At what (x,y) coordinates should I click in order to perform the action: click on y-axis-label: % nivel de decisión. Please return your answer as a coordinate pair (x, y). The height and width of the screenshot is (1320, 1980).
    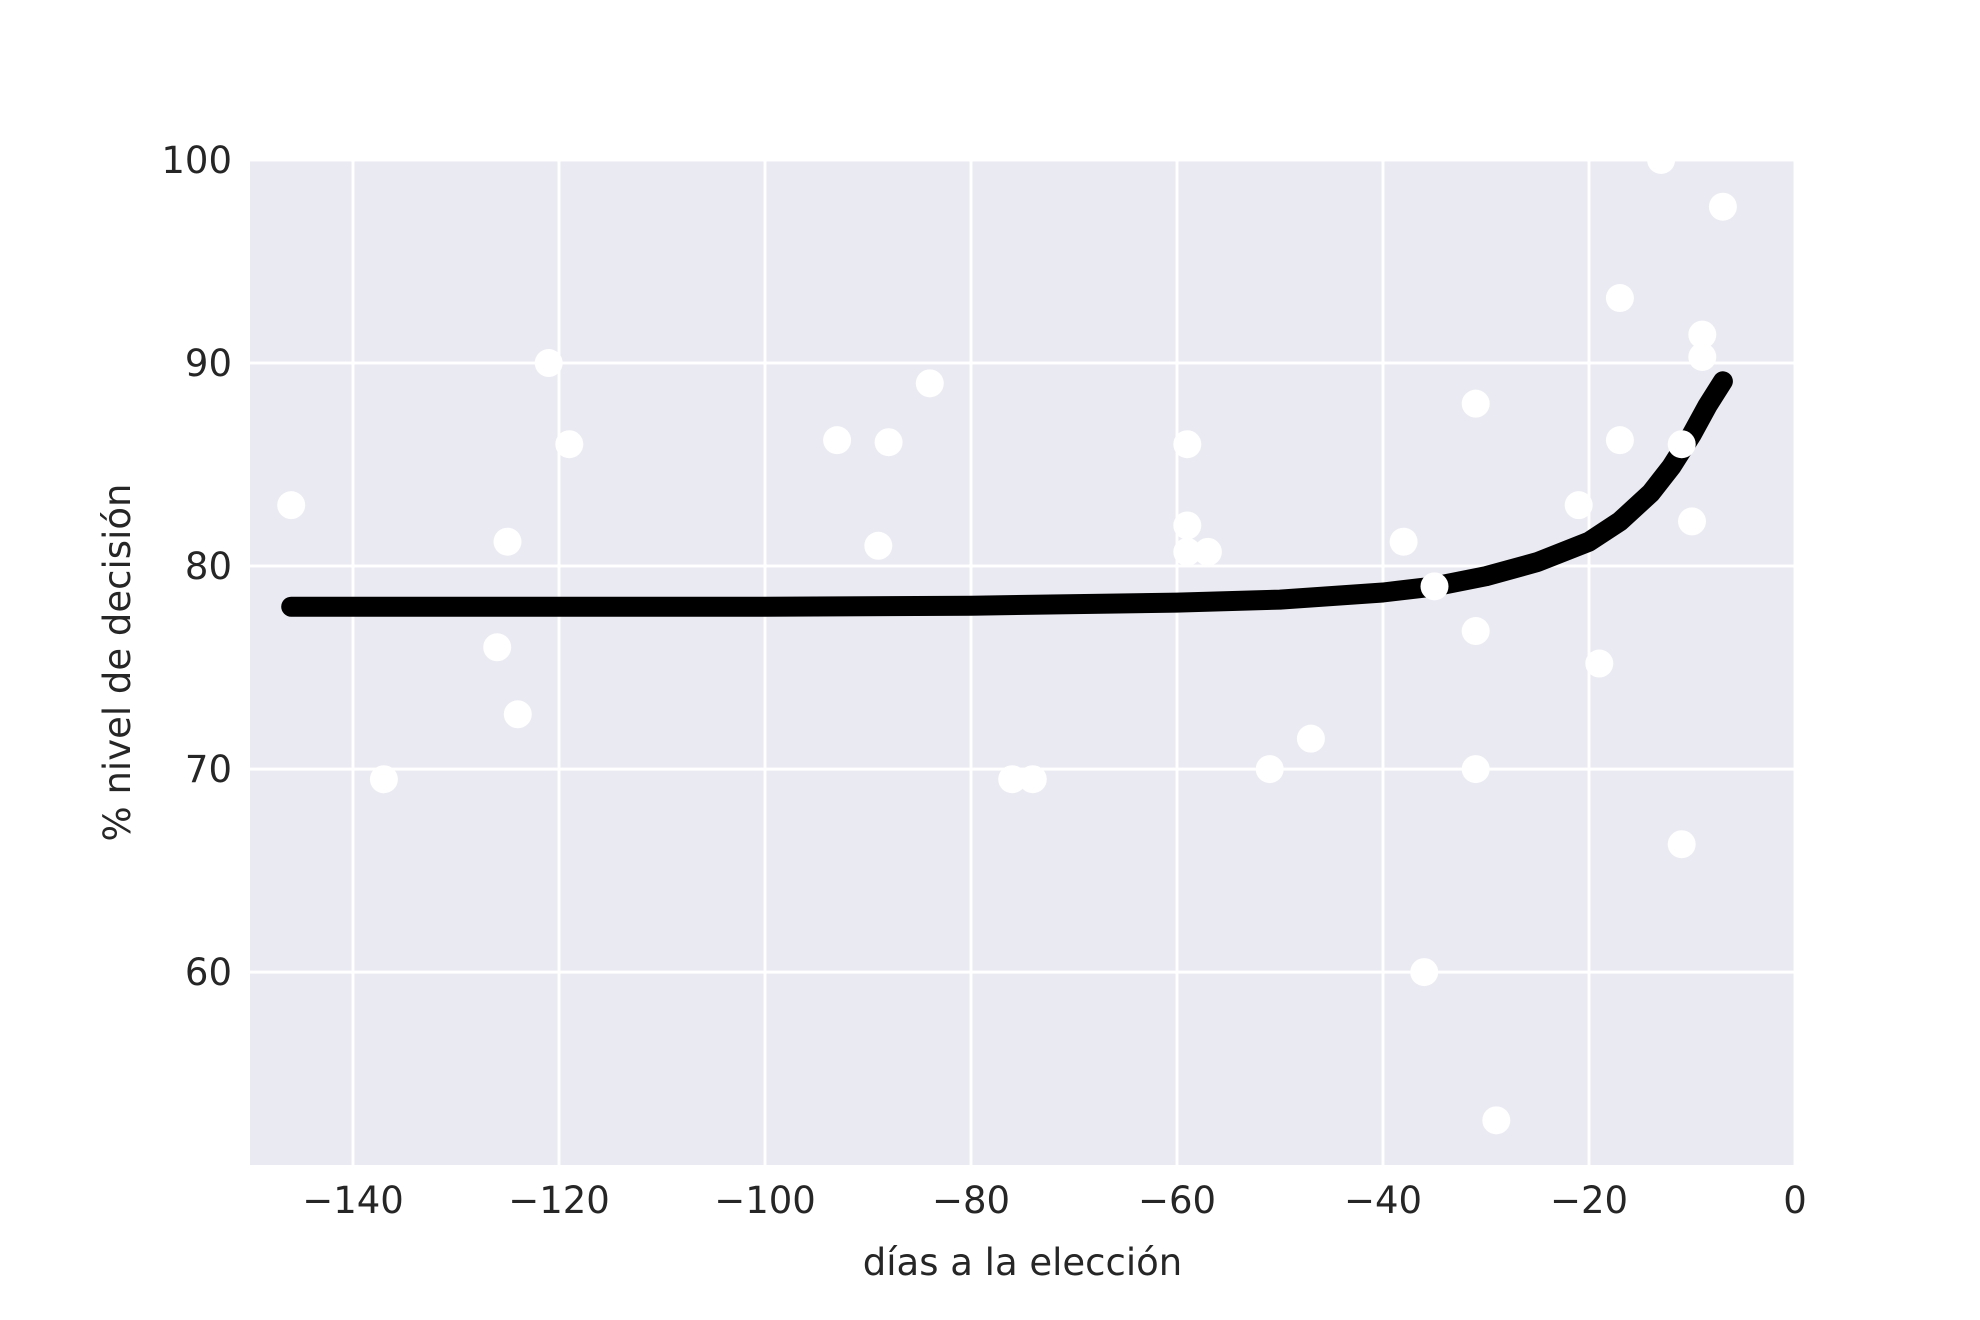
    Looking at the image, I should click on (117, 663).